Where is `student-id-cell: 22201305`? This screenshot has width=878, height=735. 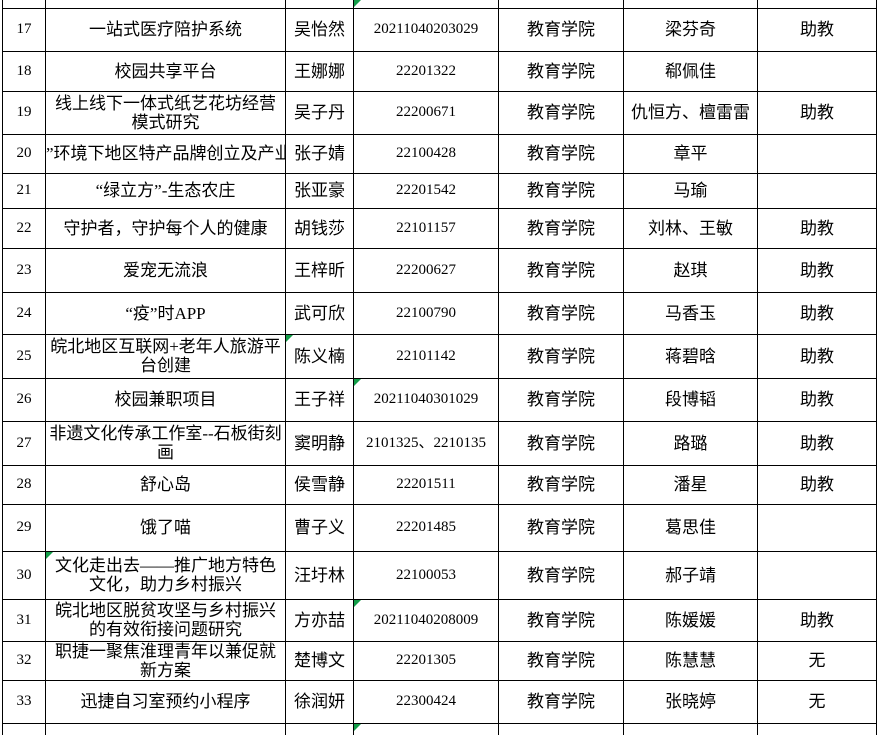 student-id-cell: 22201305 is located at coordinates (426, 660).